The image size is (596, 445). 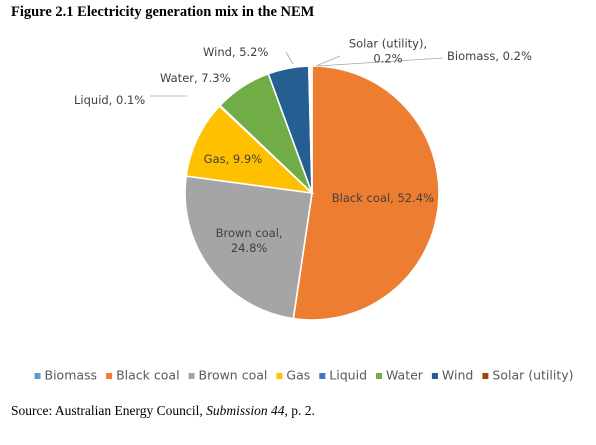 I want to click on slice-label-brown-coal: Brown coal, 24.8%, so click(x=249, y=240).